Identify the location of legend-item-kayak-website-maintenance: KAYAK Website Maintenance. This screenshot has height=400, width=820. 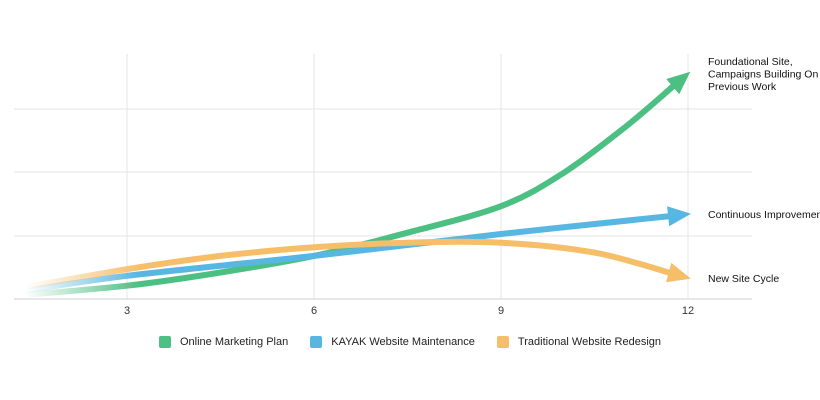
(392, 342).